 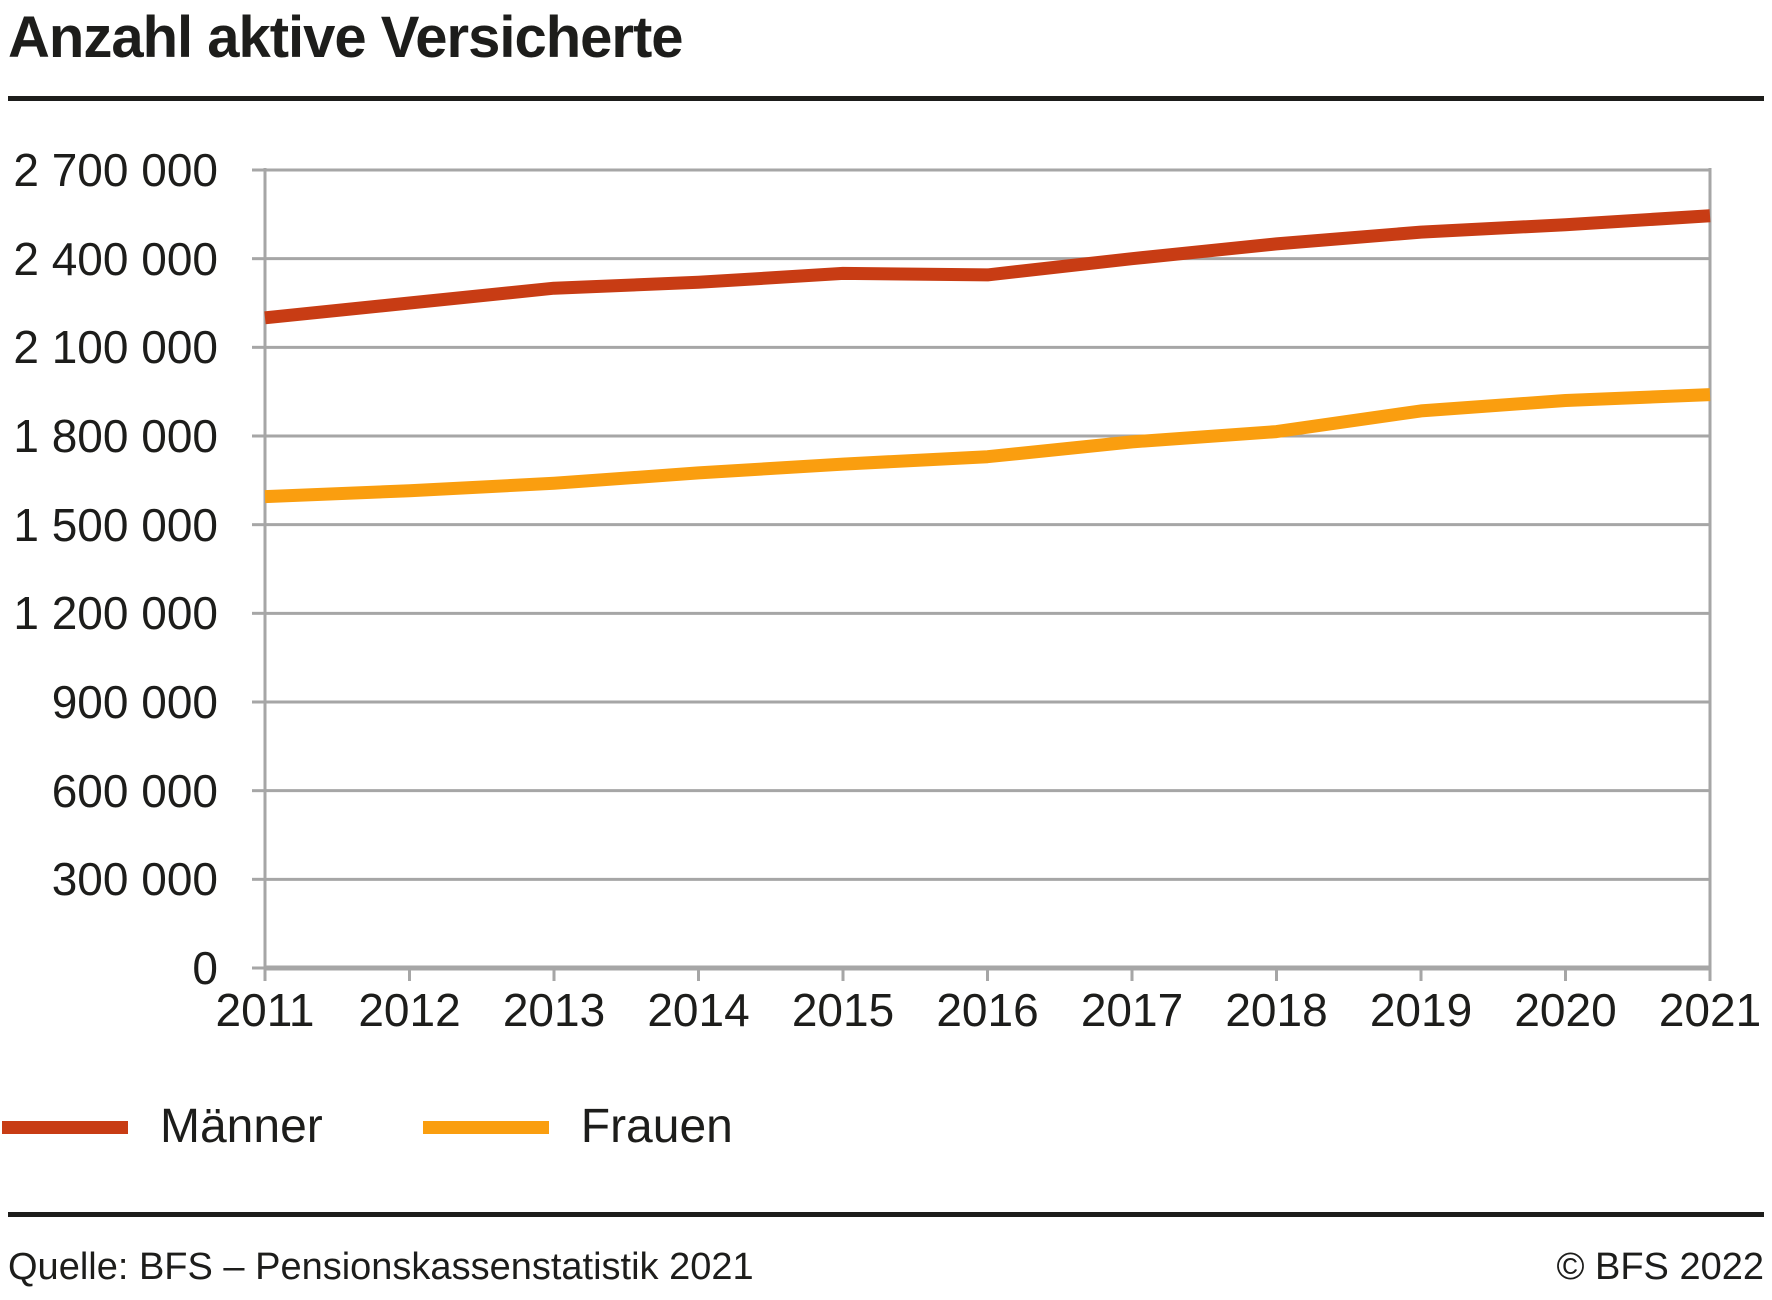 I want to click on y-axis-label: 2 700 000, so click(x=115, y=170).